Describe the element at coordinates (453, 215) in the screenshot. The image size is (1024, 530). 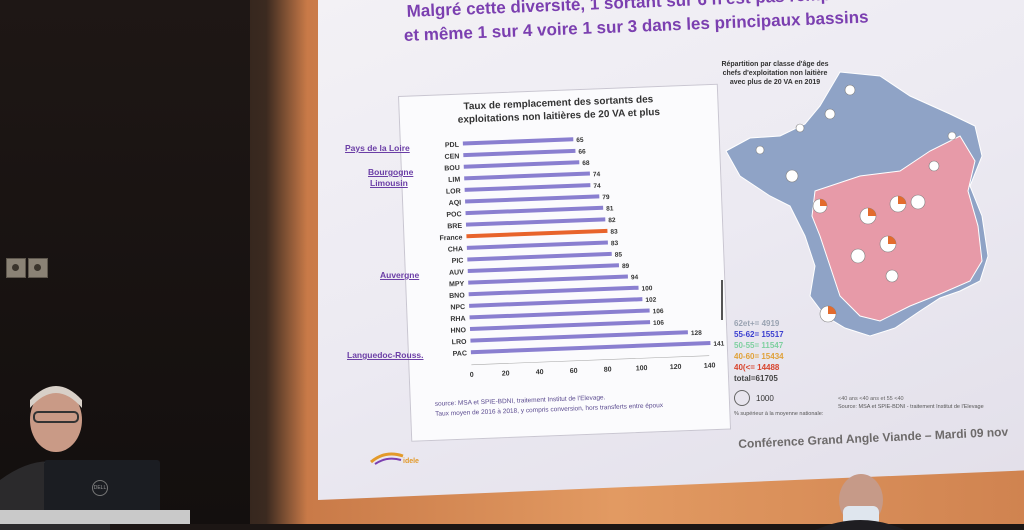
I see `category-label-poc: POC` at that location.